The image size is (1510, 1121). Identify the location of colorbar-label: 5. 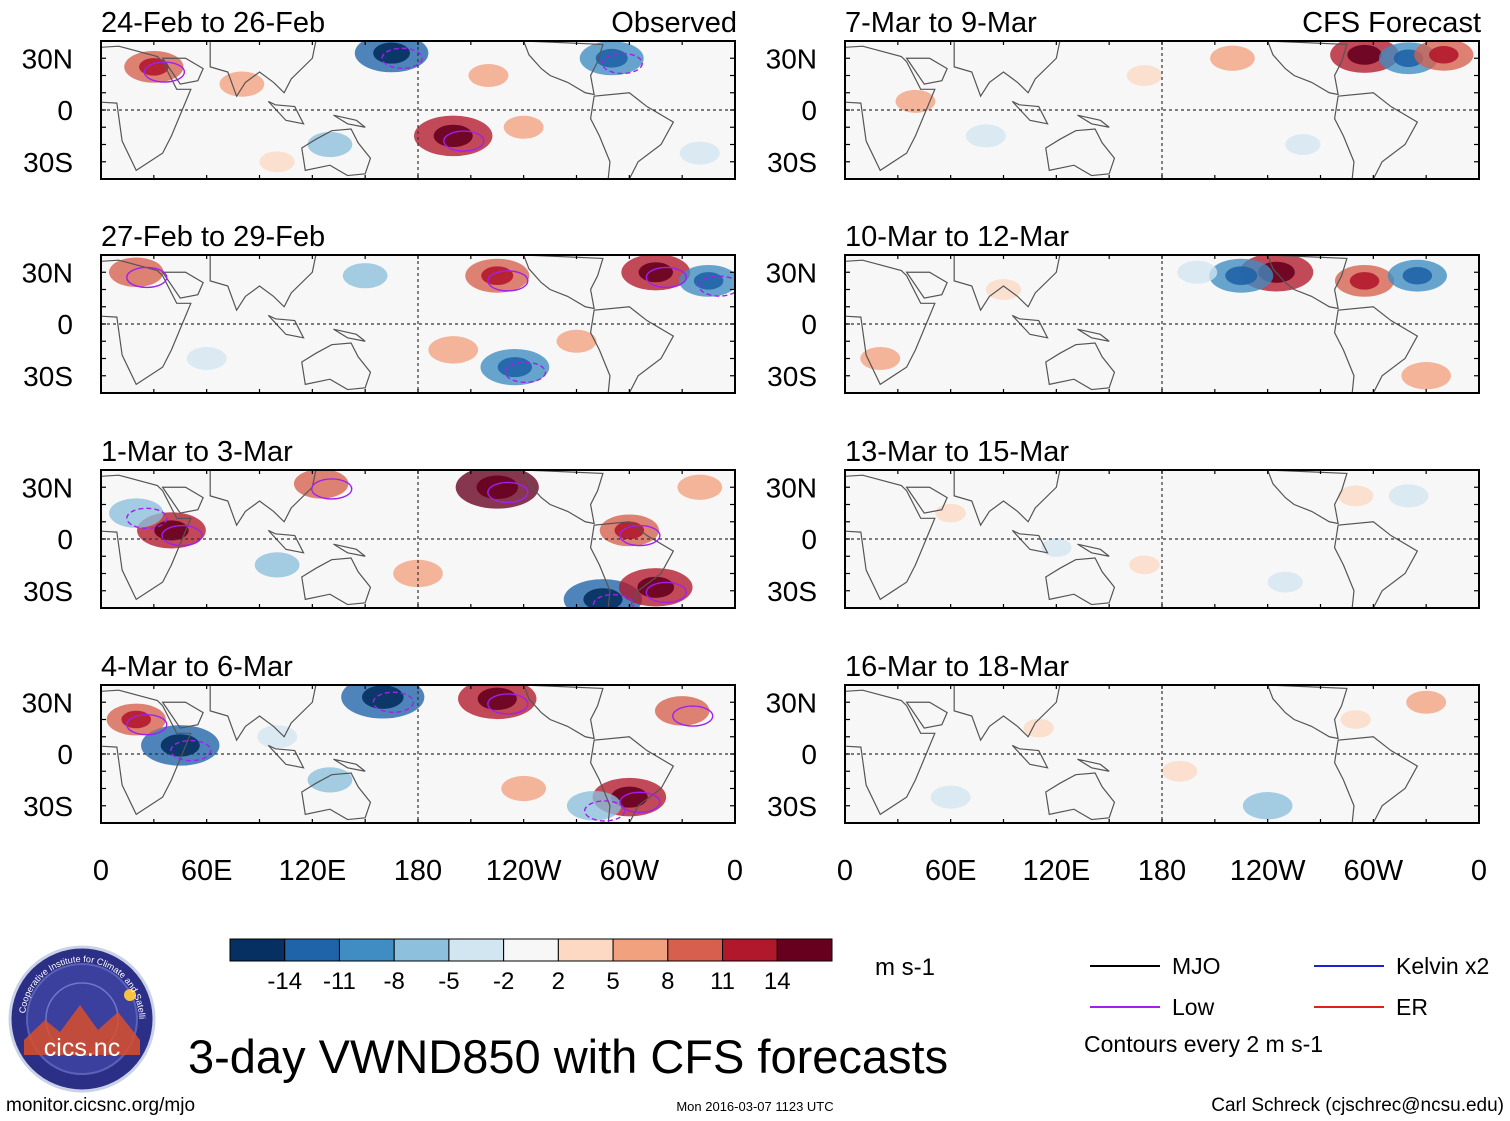
(612, 981).